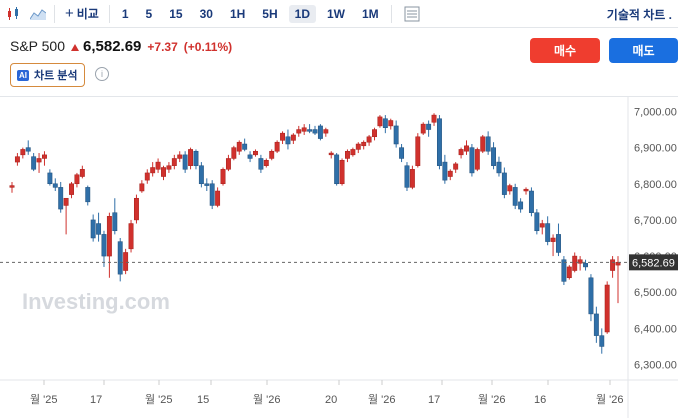 This screenshot has height=418, width=678. What do you see at coordinates (565, 50) in the screenshot?
I see `buy-button: 매수` at bounding box center [565, 50].